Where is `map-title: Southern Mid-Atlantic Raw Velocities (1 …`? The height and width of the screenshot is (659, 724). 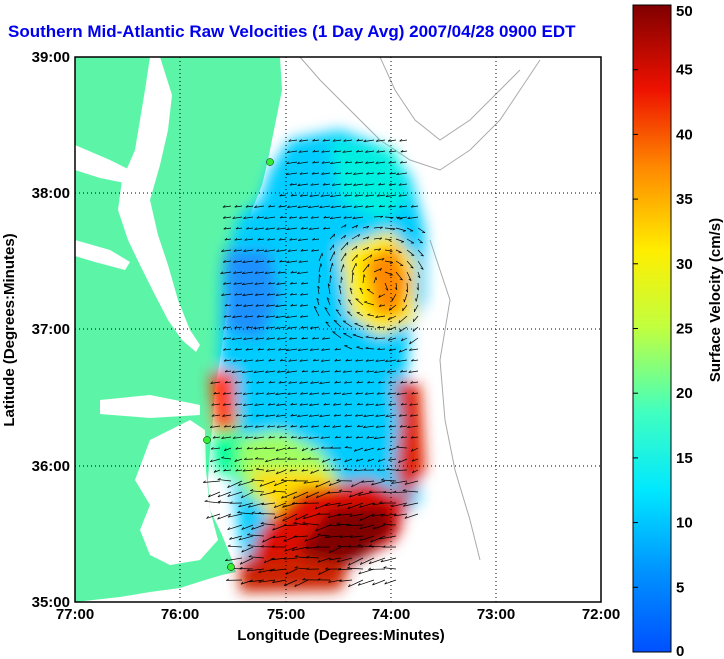
map-title: Southern Mid-Atlantic Raw Velocities (1 … is located at coordinates (292, 31).